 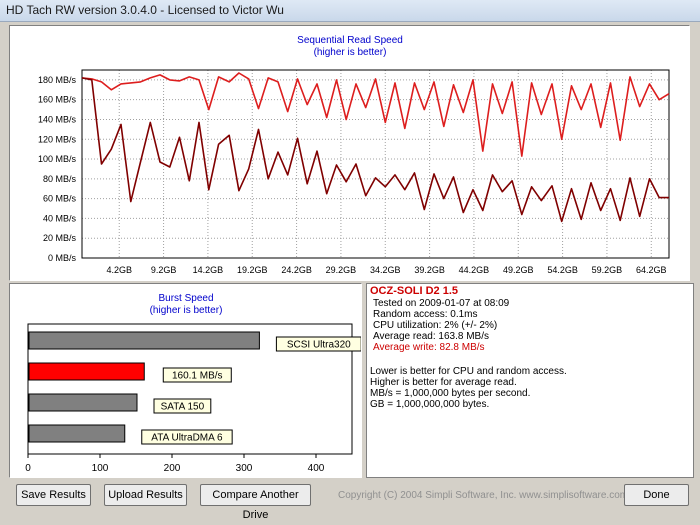 I want to click on note-mbs-definition: MB/s = 1,000,000 bytes per second., so click(x=450, y=393).